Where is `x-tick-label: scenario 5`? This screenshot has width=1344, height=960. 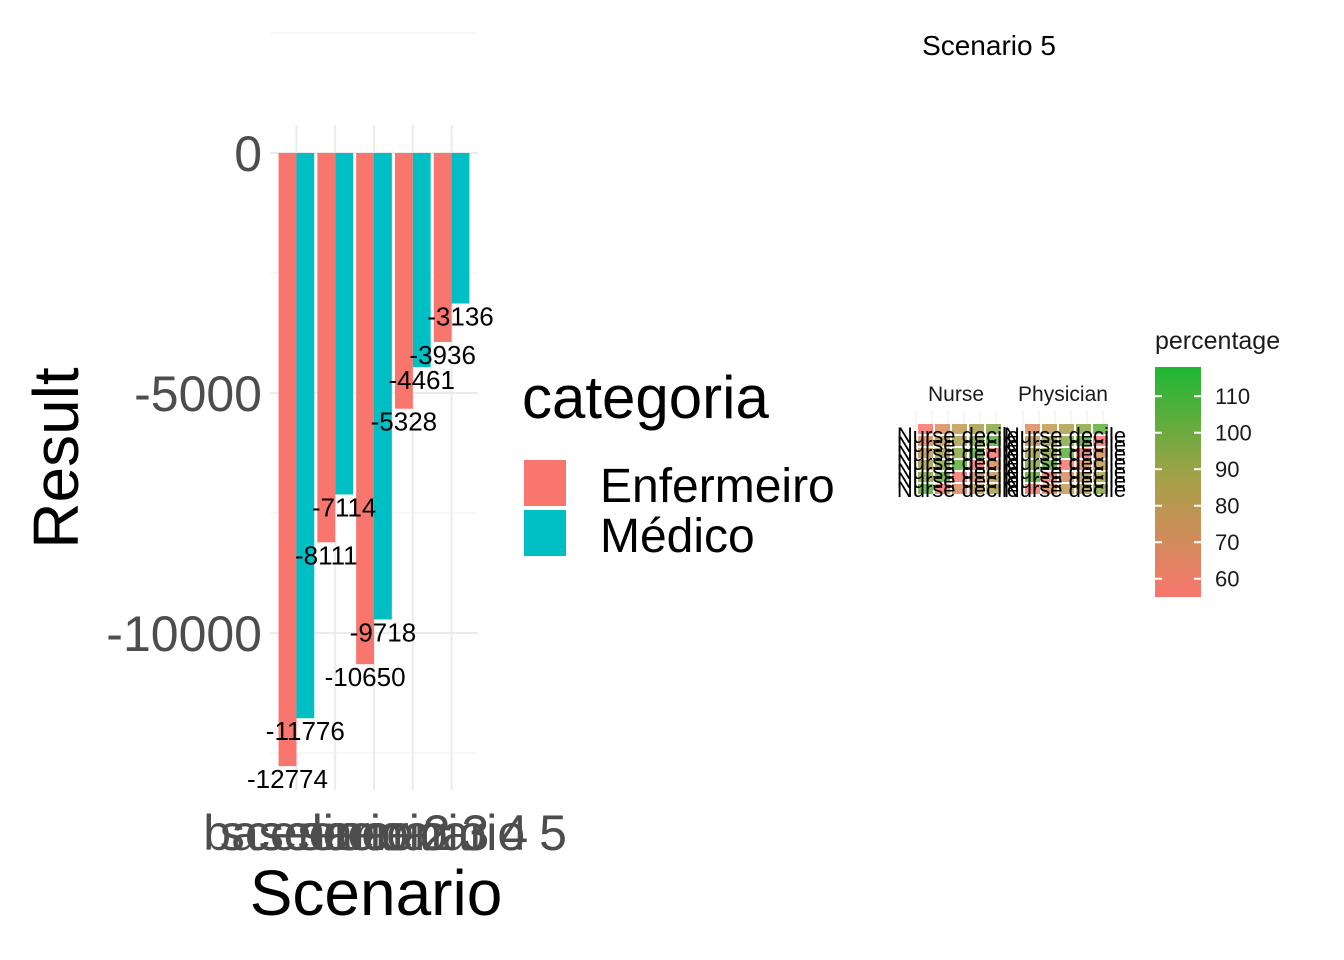 x-tick-label: scenario 5 is located at coordinates (451, 833).